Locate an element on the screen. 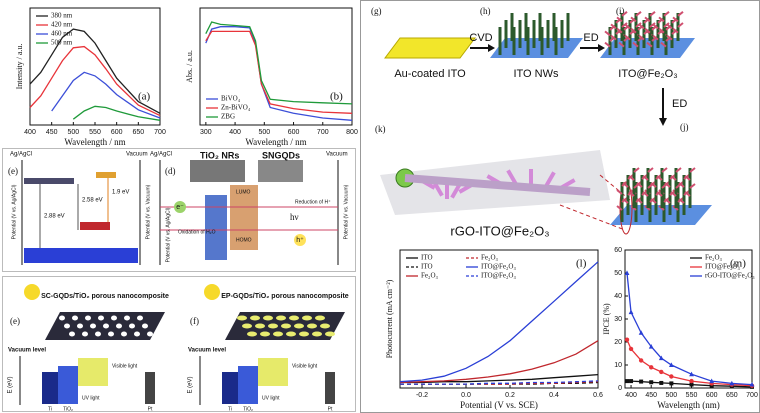 This screenshot has width=760, height=413. panel-label: (h) is located at coordinates (485, 11).